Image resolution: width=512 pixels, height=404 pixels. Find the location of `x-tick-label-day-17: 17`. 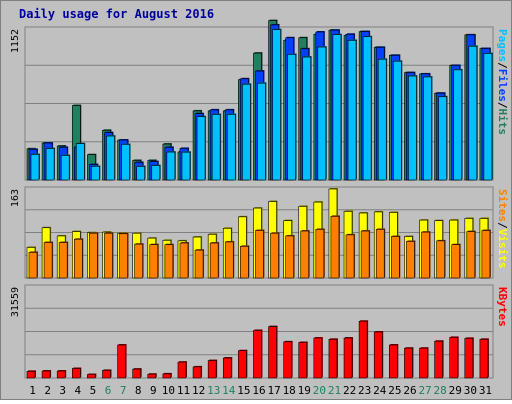

x-tick-label-day-17: 17 is located at coordinates (273, 390).